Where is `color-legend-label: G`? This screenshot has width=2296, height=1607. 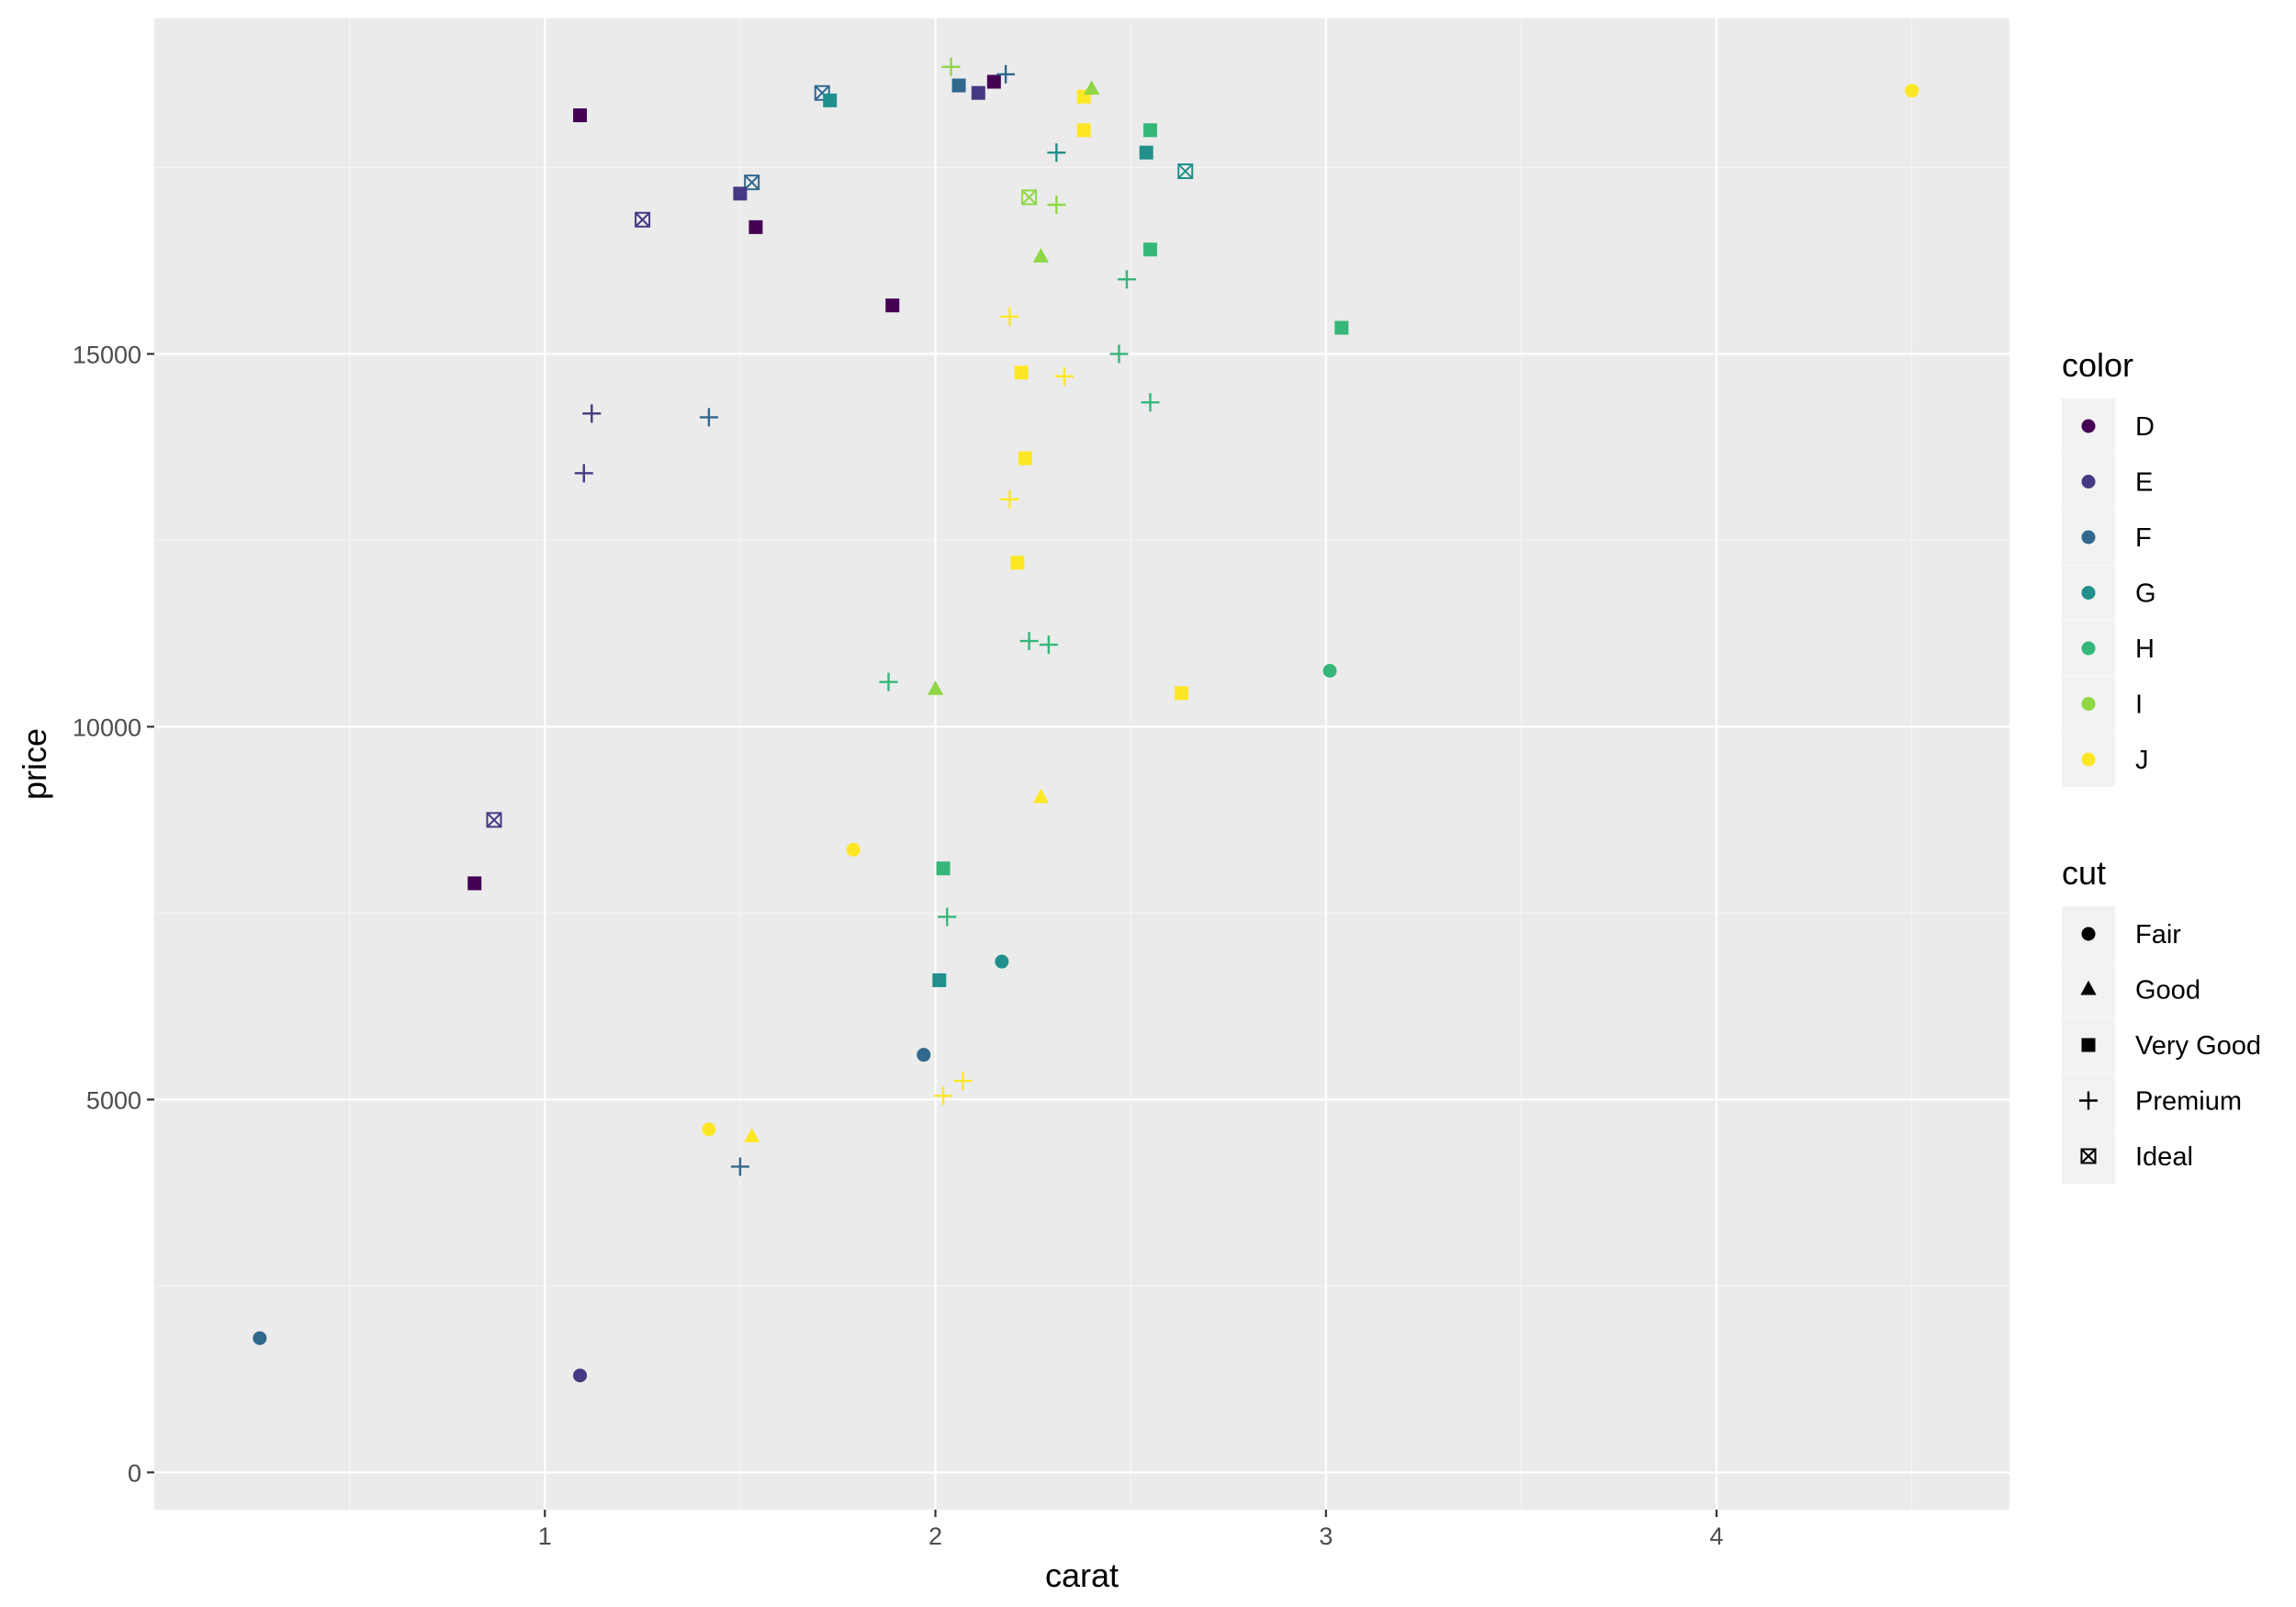
color-legend-label: G is located at coordinates (2145, 594).